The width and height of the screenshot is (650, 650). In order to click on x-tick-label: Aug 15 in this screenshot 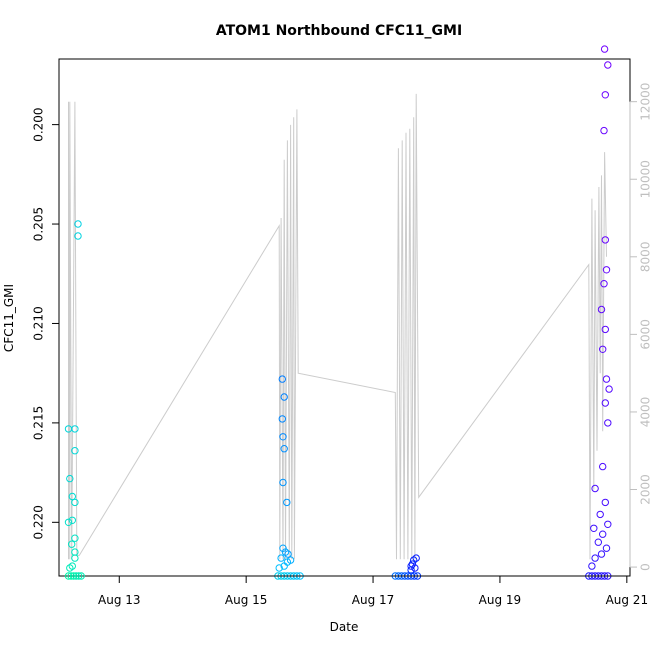, I will do `click(246, 600)`.